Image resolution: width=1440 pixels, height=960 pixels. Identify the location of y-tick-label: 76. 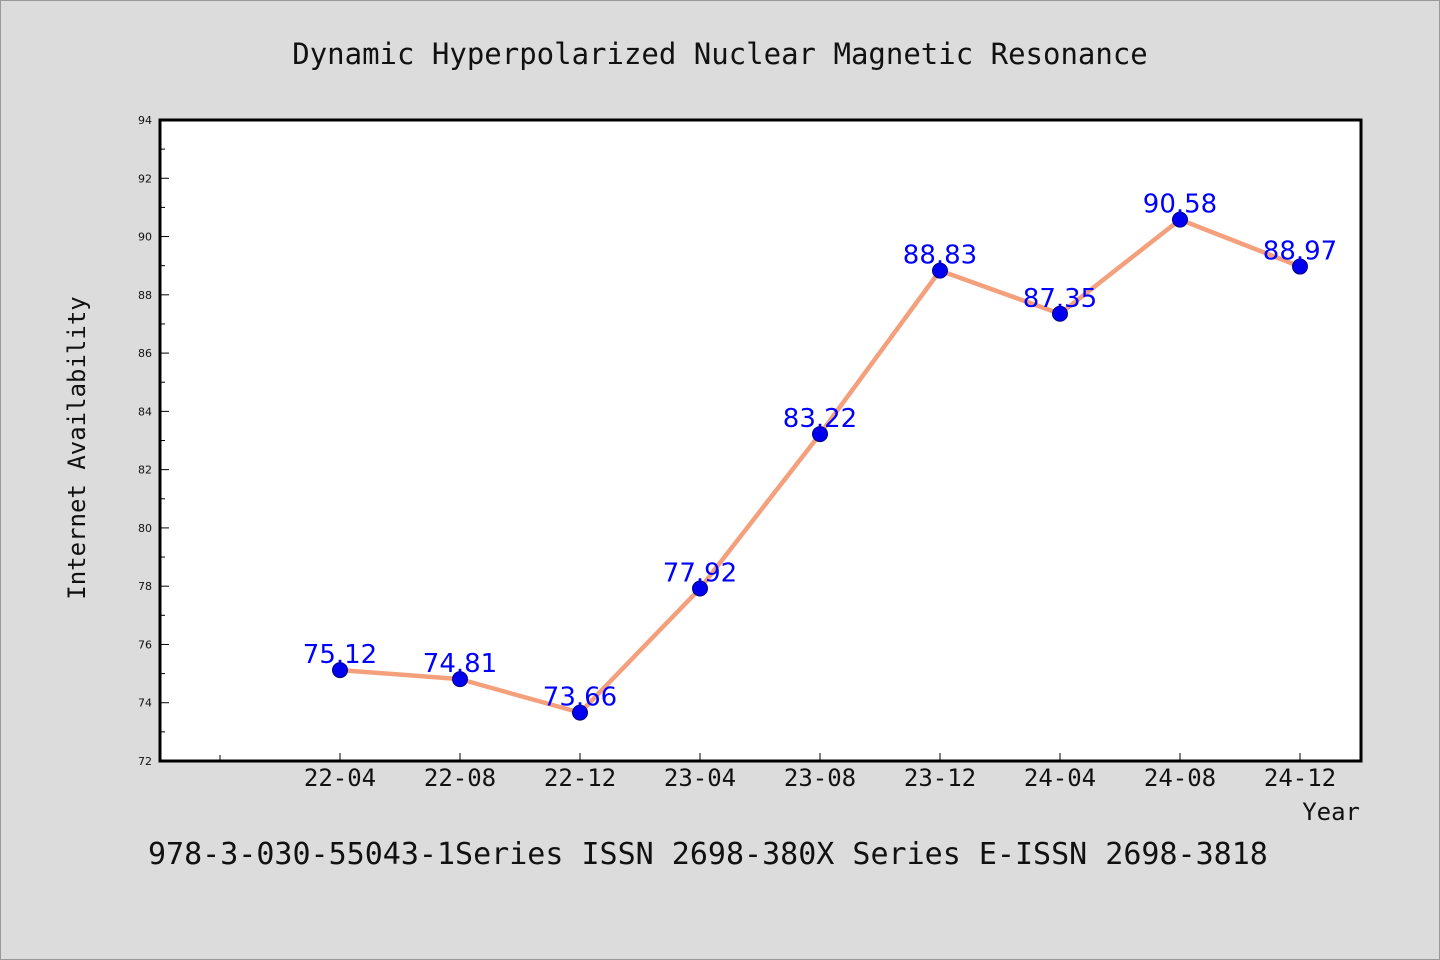
(145, 644).